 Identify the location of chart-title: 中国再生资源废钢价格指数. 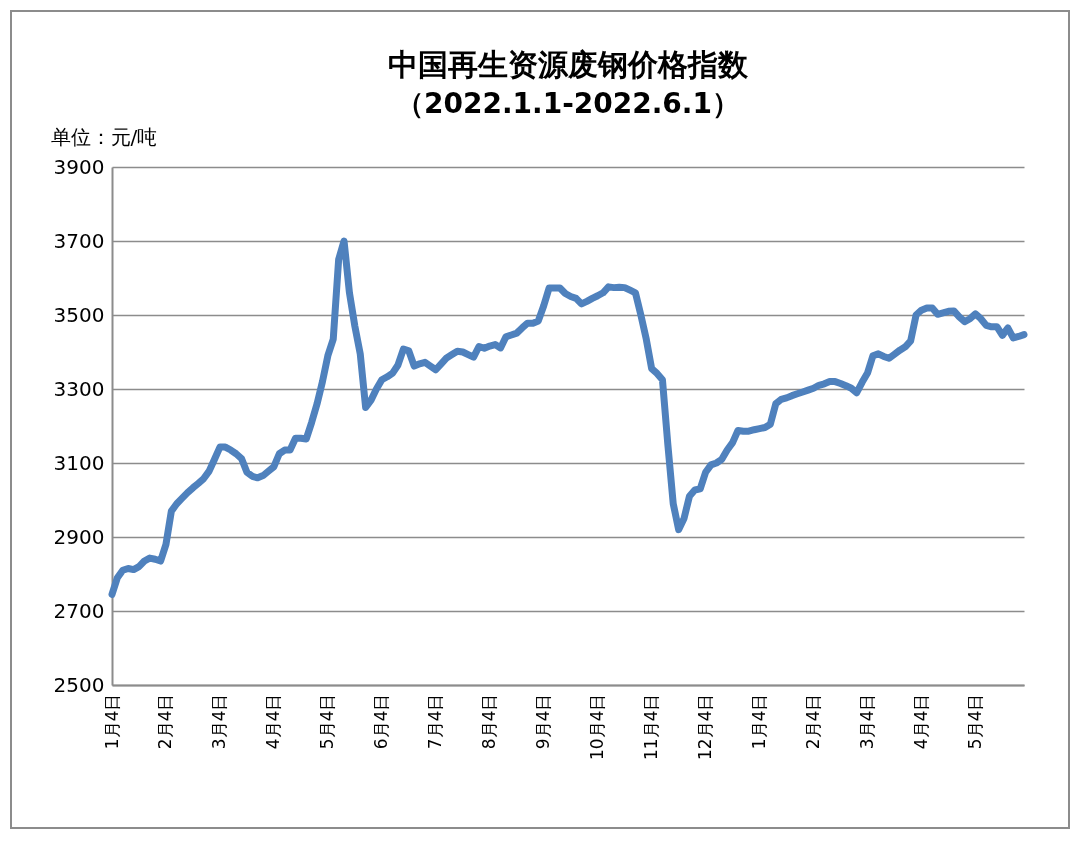
(568, 64).